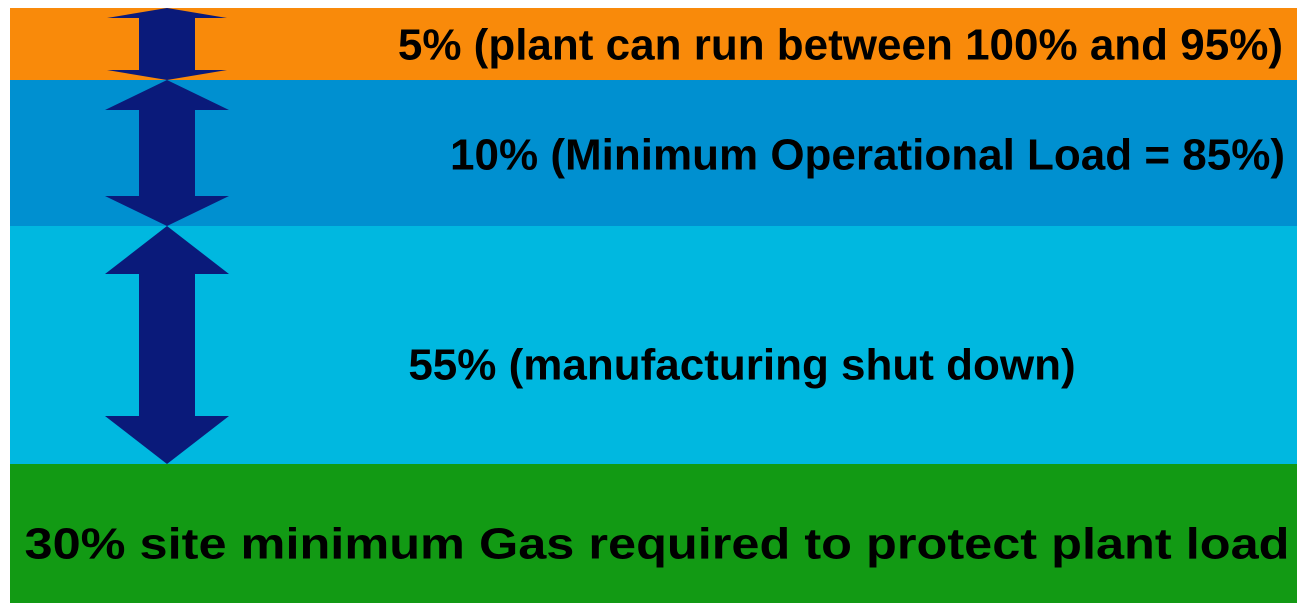  I want to click on band-orange, so click(653, 44).